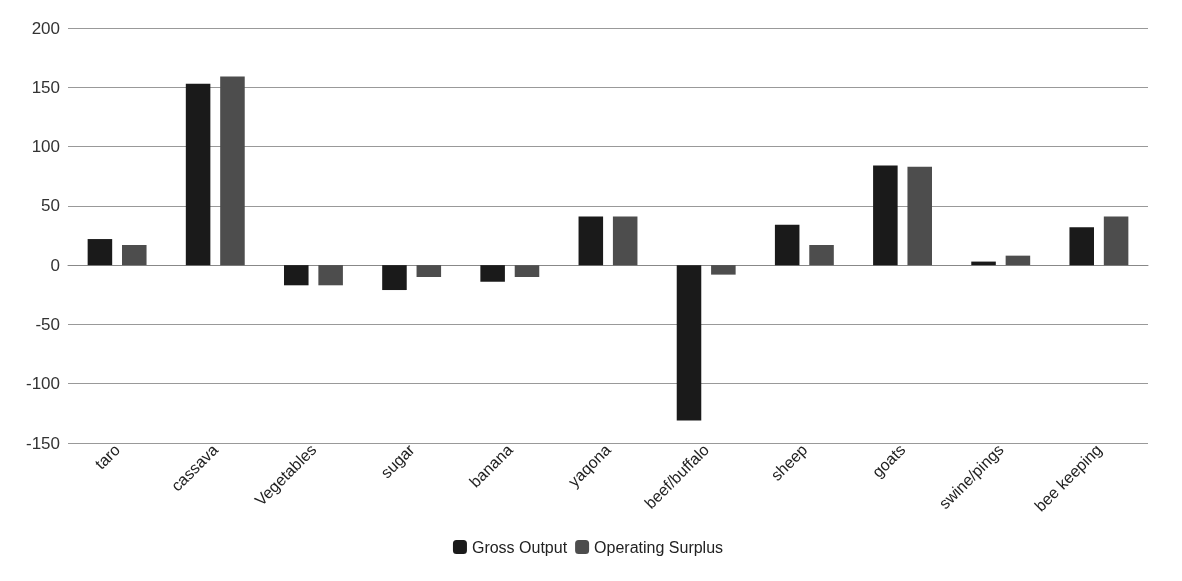  Describe the element at coordinates (50, 206) in the screenshot. I see `y-tick-label: 50` at that location.